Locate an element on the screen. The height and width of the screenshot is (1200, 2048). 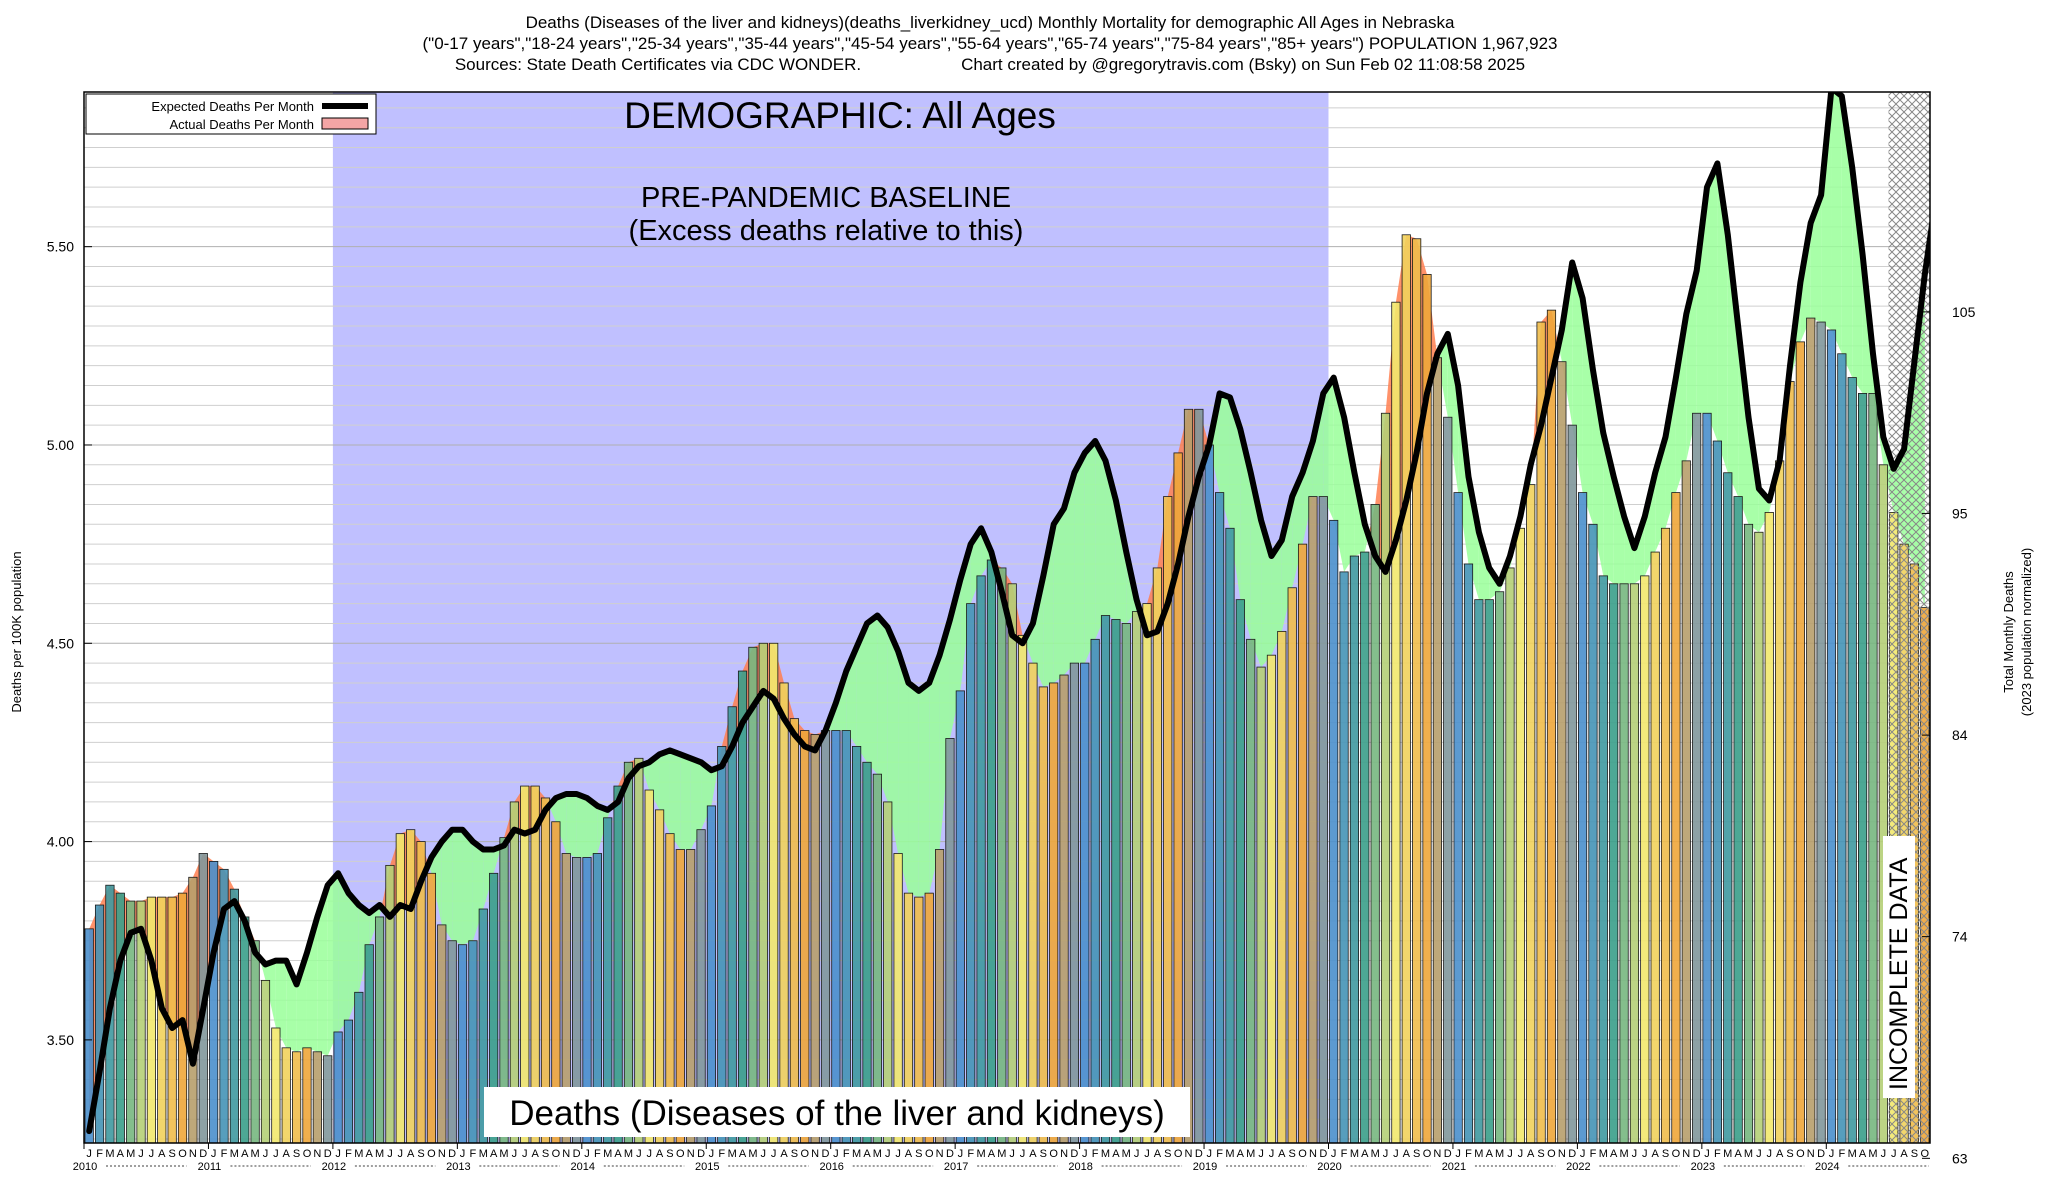
x-year-label: 2017 is located at coordinates (956, 1167).